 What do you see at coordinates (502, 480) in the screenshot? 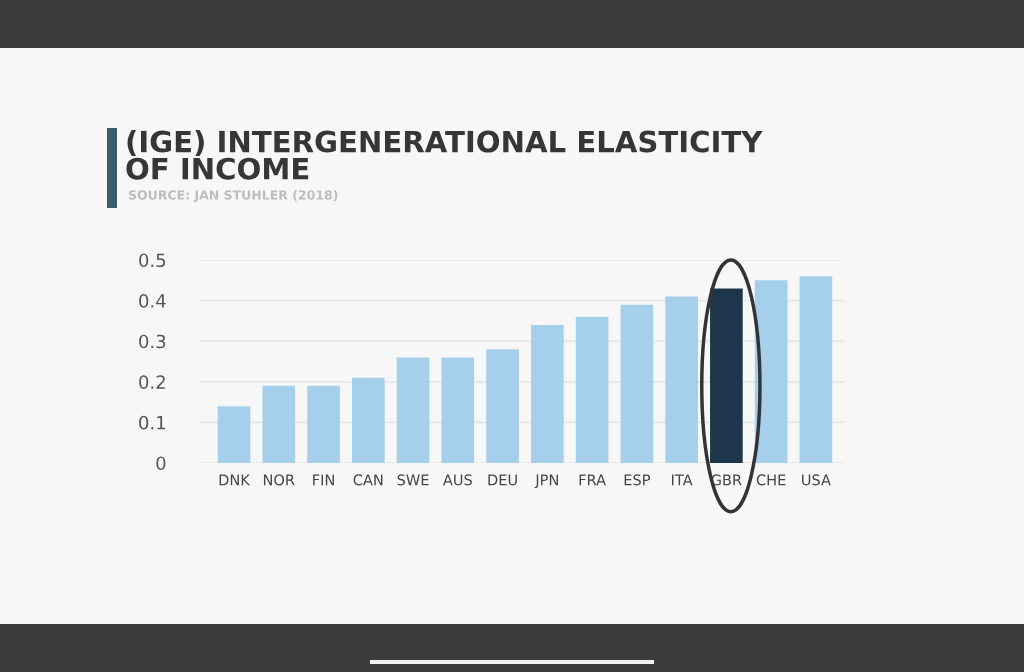
I see `x-tick-label: DEU` at bounding box center [502, 480].